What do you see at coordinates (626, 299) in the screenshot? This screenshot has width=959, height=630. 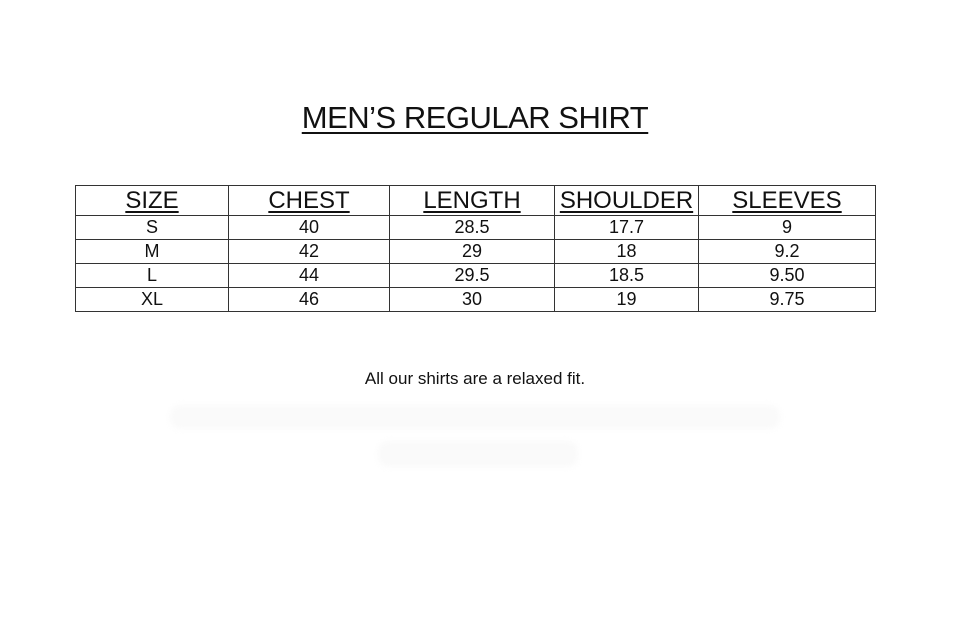 I see `cell: 19` at bounding box center [626, 299].